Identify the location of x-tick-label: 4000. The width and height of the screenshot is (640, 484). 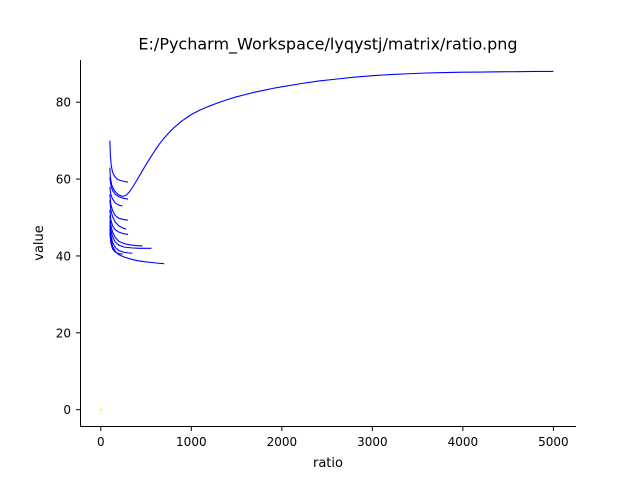
(463, 442).